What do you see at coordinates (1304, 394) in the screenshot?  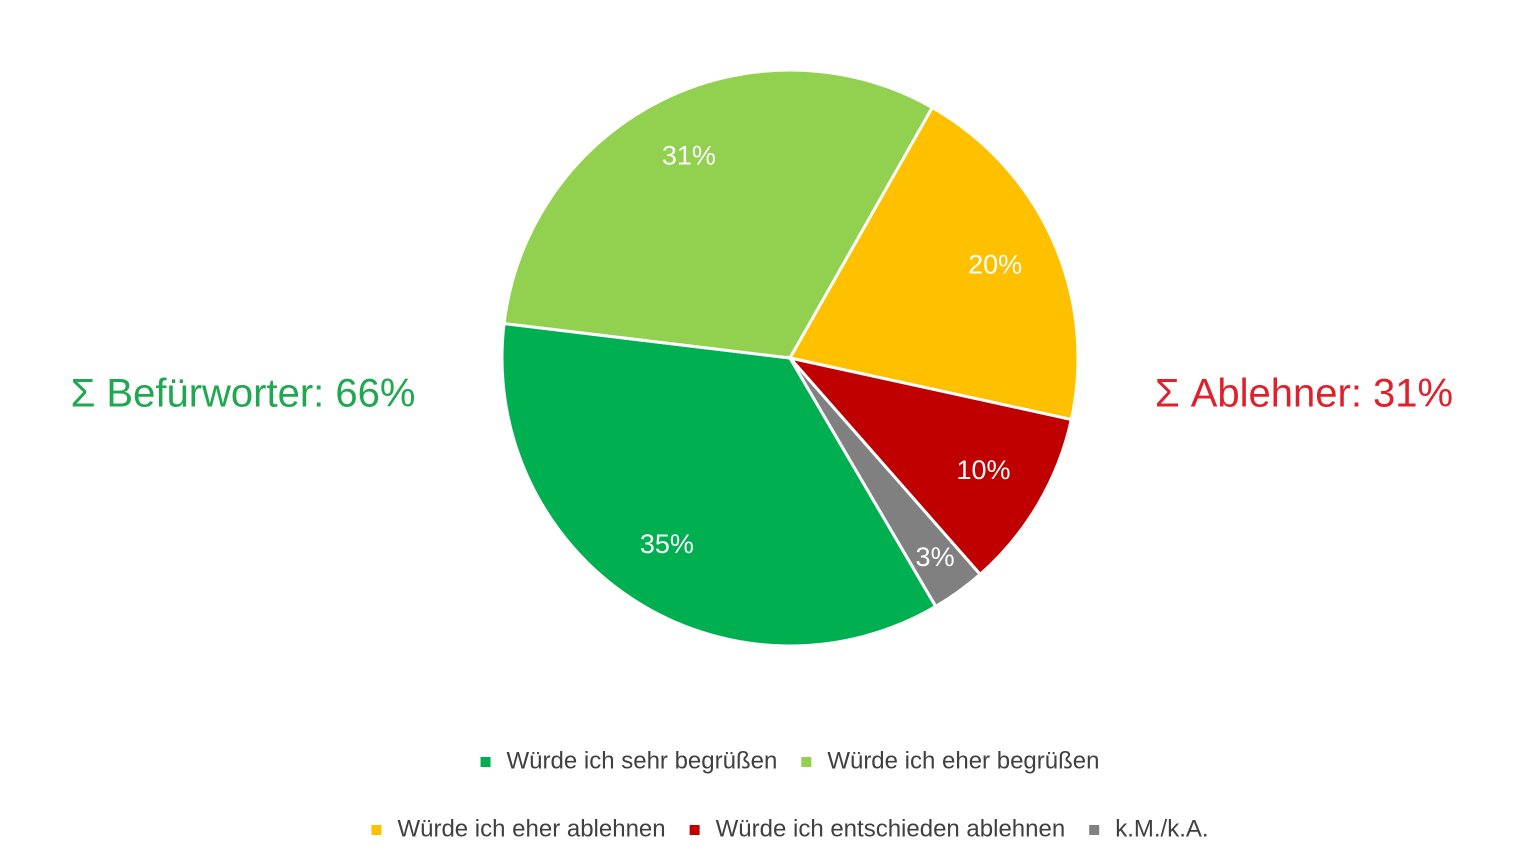 I see `annotation-opponents: Σ Ablehner: 31%` at bounding box center [1304, 394].